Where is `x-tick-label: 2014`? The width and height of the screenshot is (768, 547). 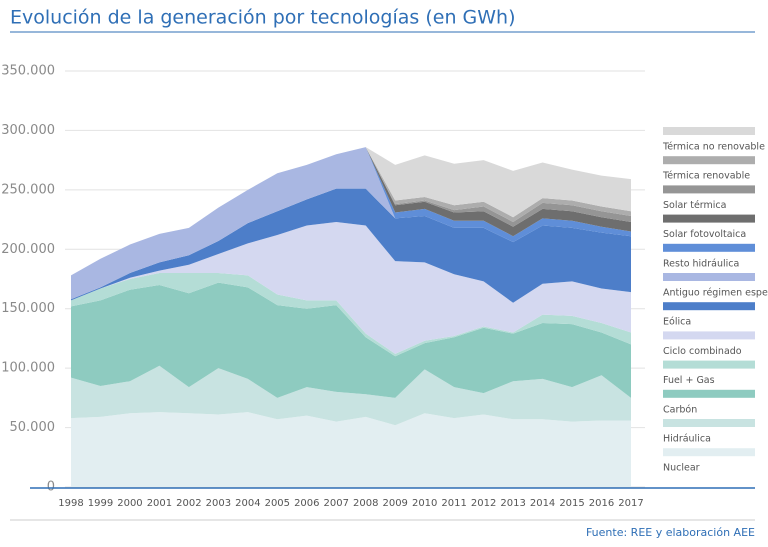 x-tick-label: 2014 is located at coordinates (542, 503).